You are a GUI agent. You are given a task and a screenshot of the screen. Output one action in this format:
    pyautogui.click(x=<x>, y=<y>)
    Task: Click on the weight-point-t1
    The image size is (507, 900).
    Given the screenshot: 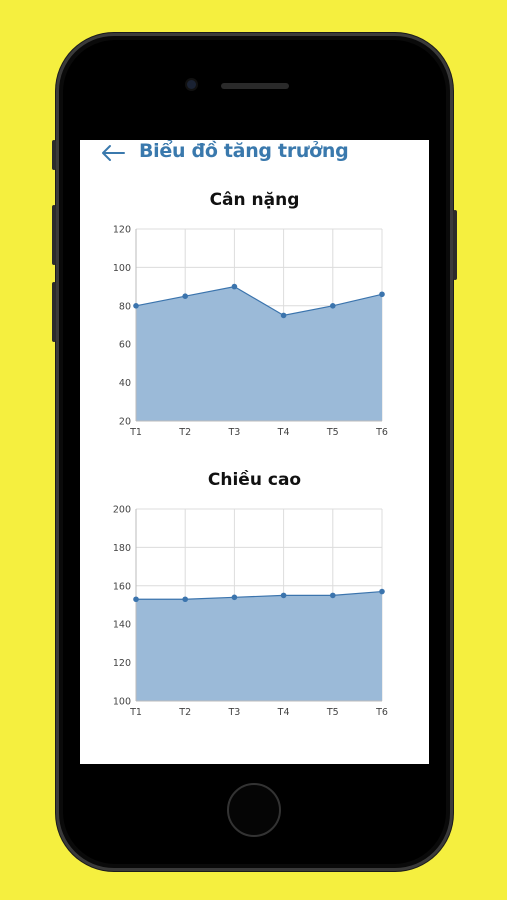 What is the action you would take?
    pyautogui.click(x=136, y=306)
    